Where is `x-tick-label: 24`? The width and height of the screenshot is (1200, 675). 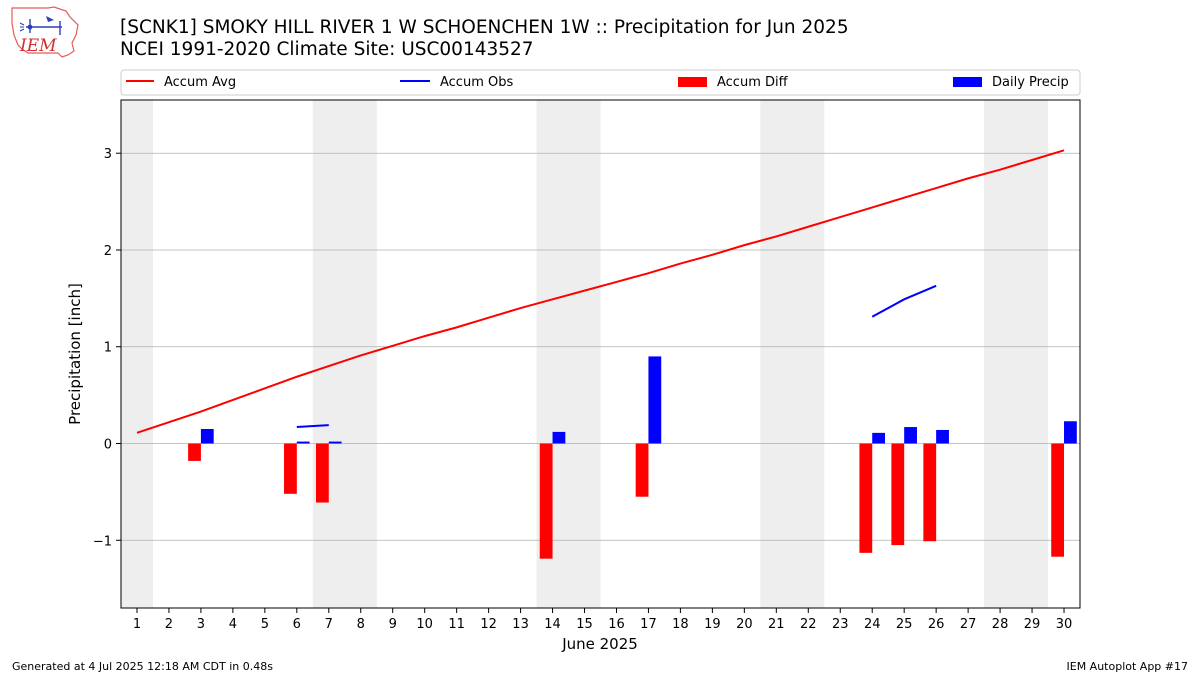 x-tick-label: 24 is located at coordinates (872, 624).